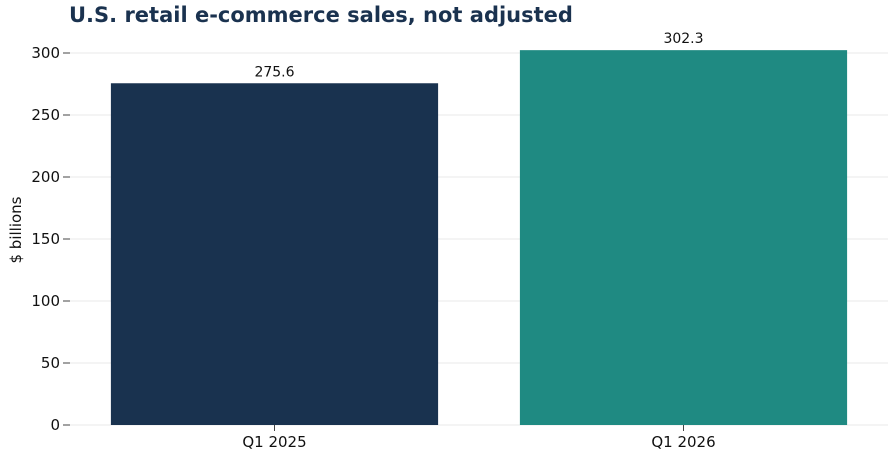  Describe the element at coordinates (274, 72) in the screenshot. I see `data-label: 275.6` at that location.